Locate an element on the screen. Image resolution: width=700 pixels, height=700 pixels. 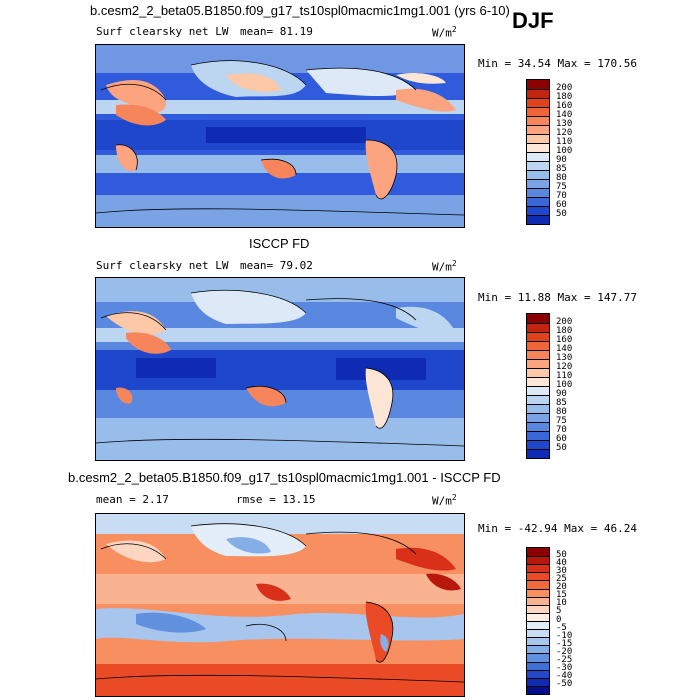
panel2-title: ISCCP FD is located at coordinates (279, 243).